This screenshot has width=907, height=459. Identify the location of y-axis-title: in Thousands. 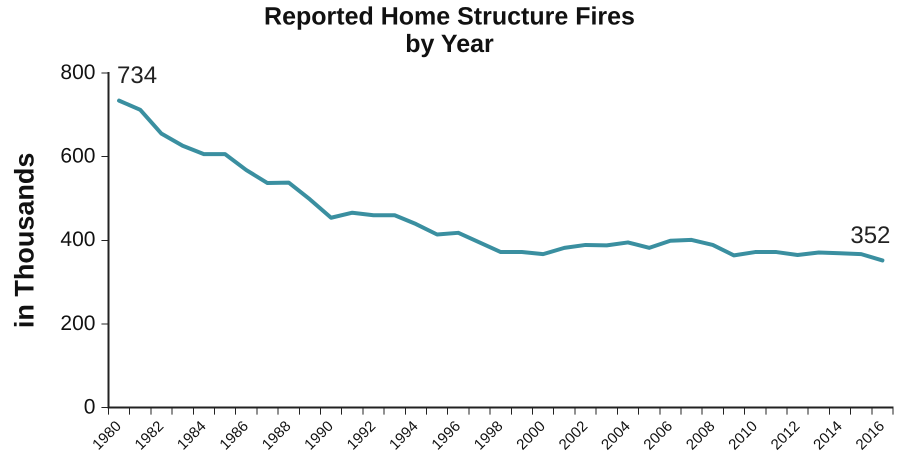
(25, 240).